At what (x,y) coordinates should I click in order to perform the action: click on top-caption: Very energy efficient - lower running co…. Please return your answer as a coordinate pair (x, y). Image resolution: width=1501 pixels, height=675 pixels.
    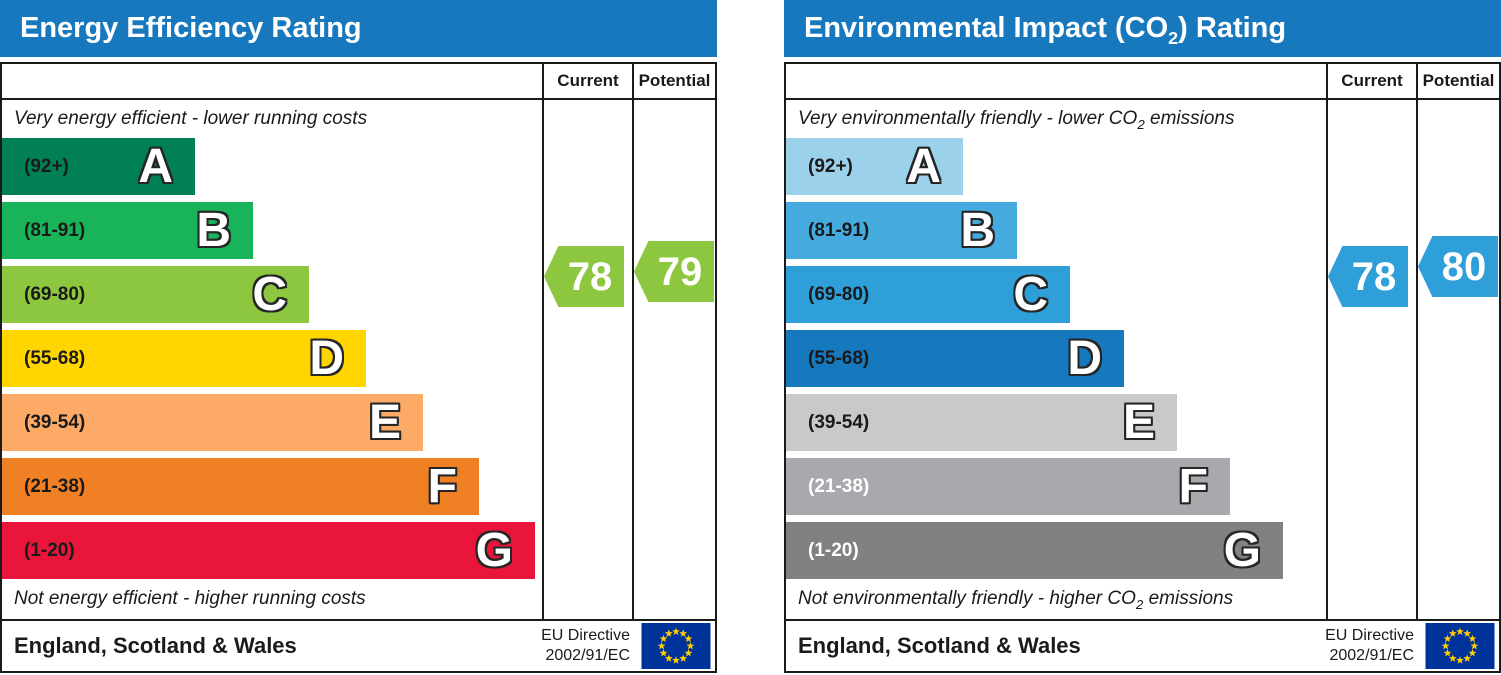
    Looking at the image, I should click on (190, 119).